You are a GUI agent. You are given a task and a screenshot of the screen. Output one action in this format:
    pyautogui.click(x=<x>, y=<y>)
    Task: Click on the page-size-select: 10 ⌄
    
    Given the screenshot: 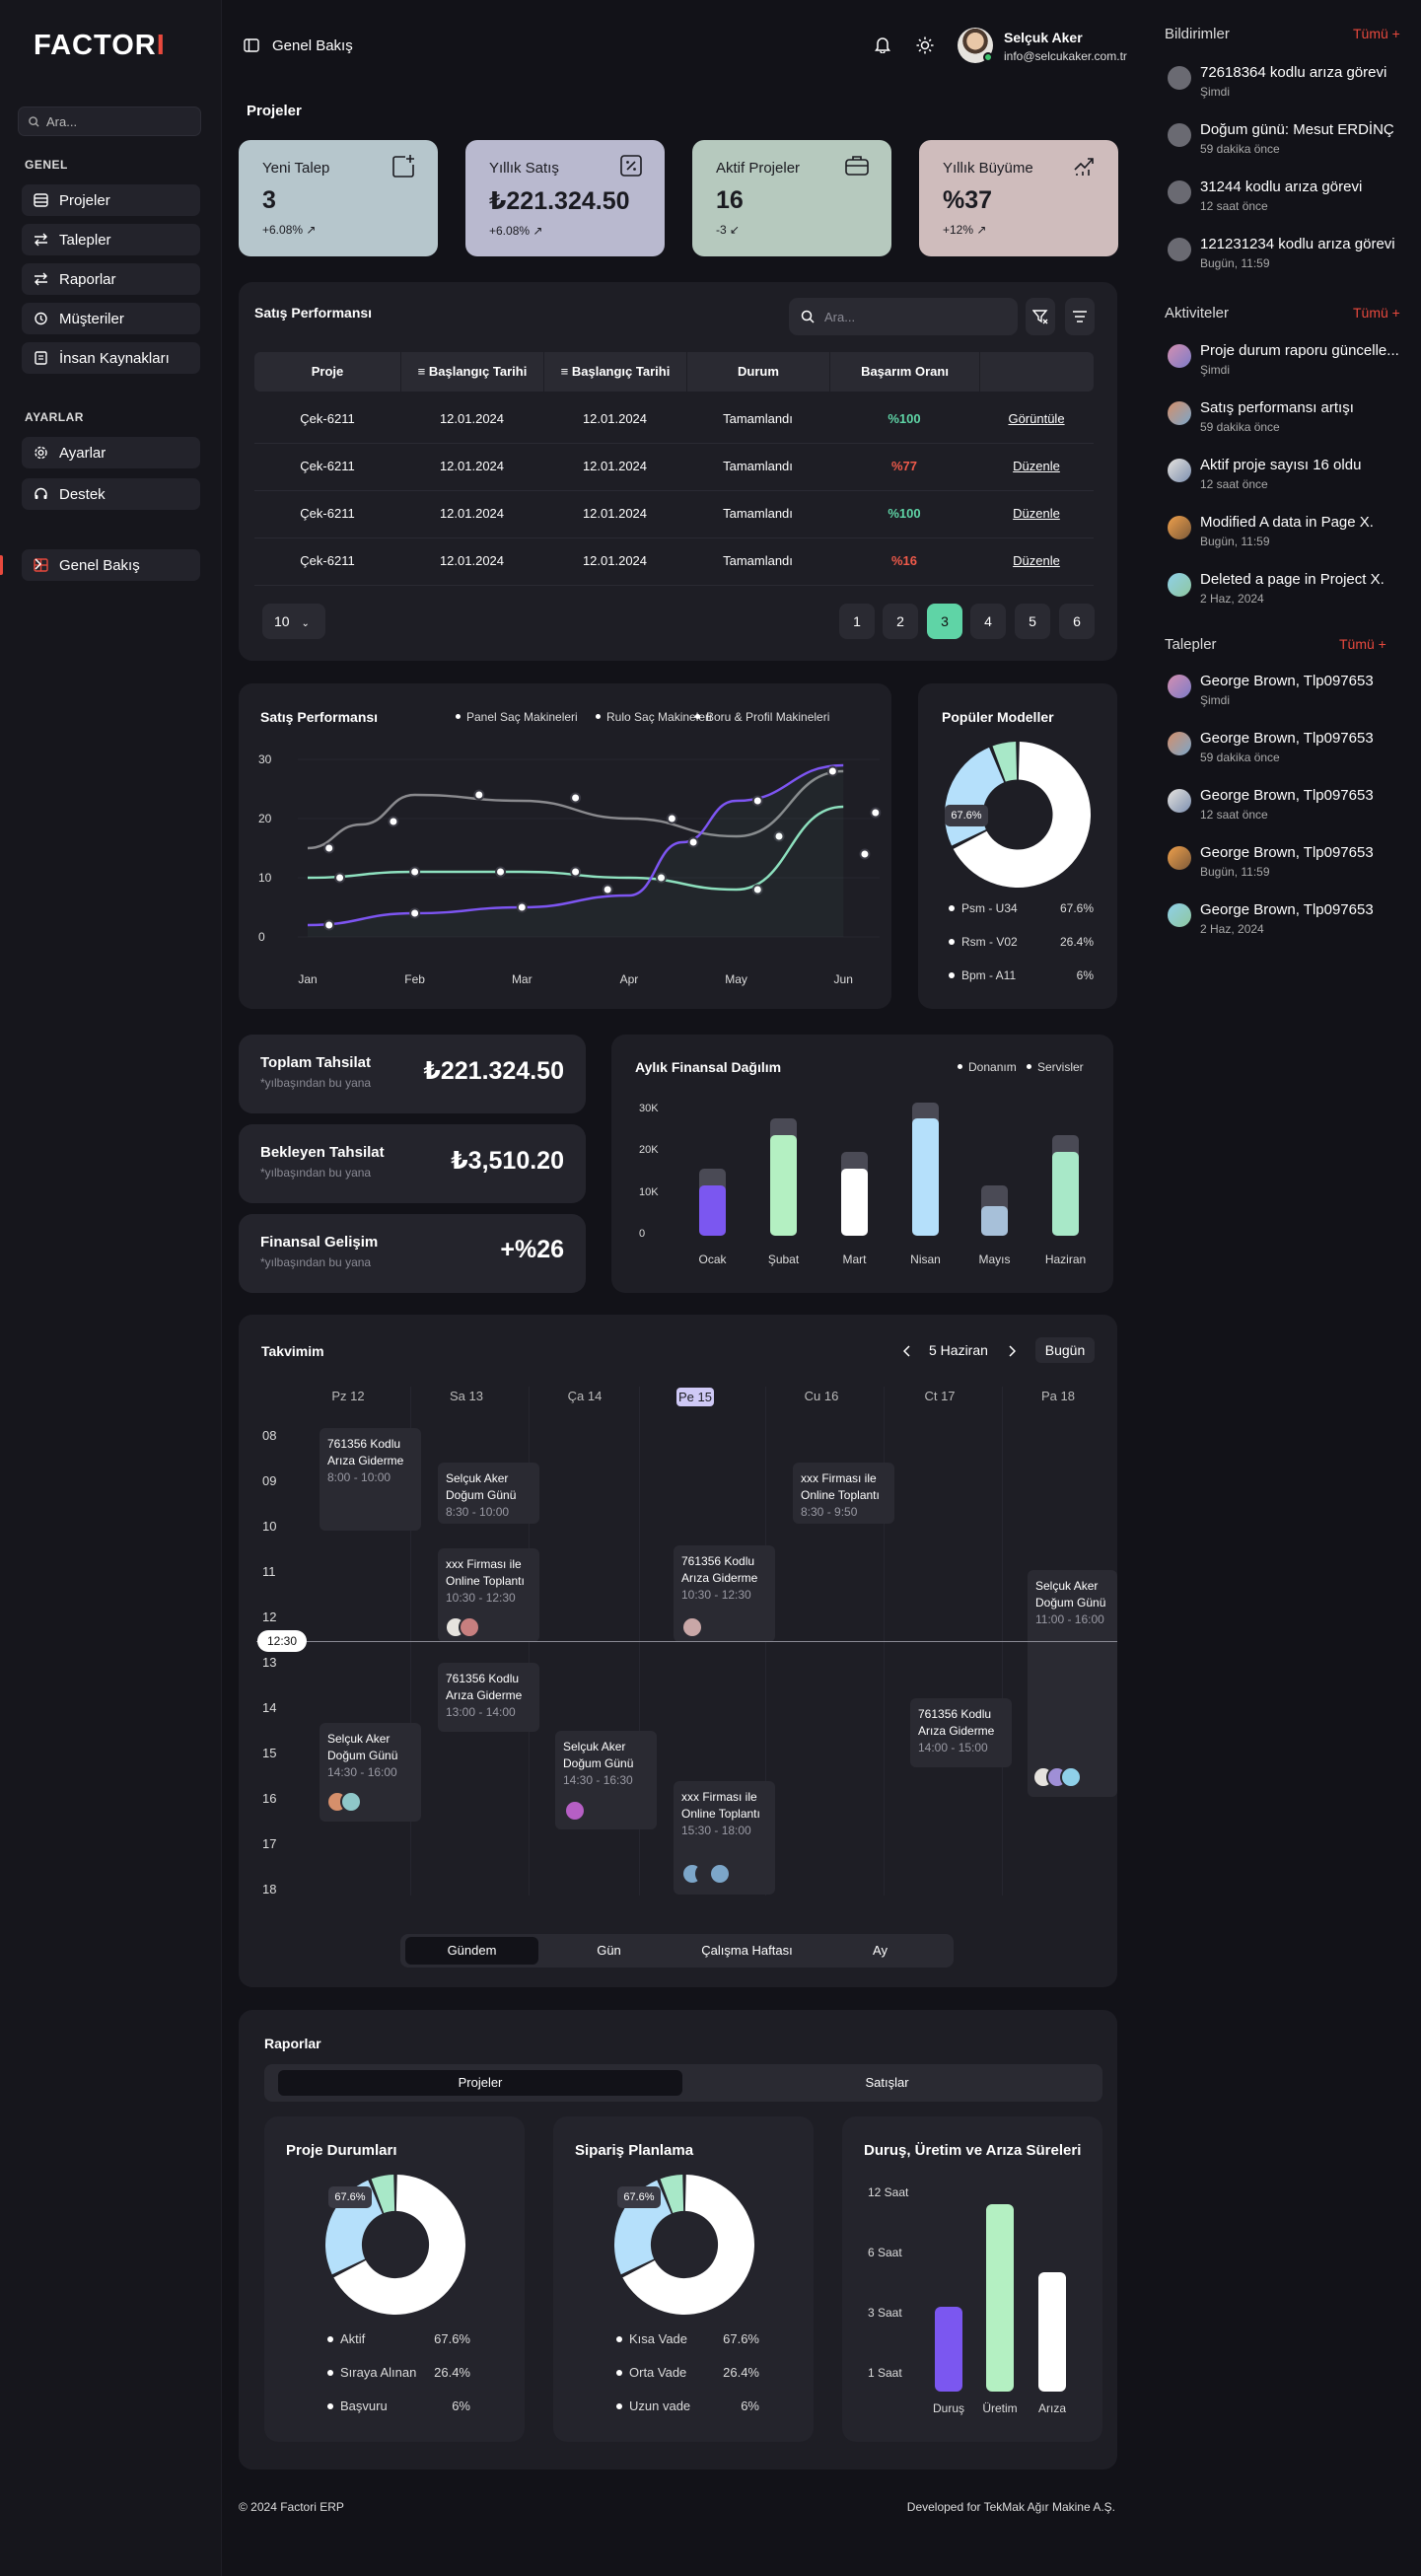 What is the action you would take?
    pyautogui.click(x=293, y=621)
    